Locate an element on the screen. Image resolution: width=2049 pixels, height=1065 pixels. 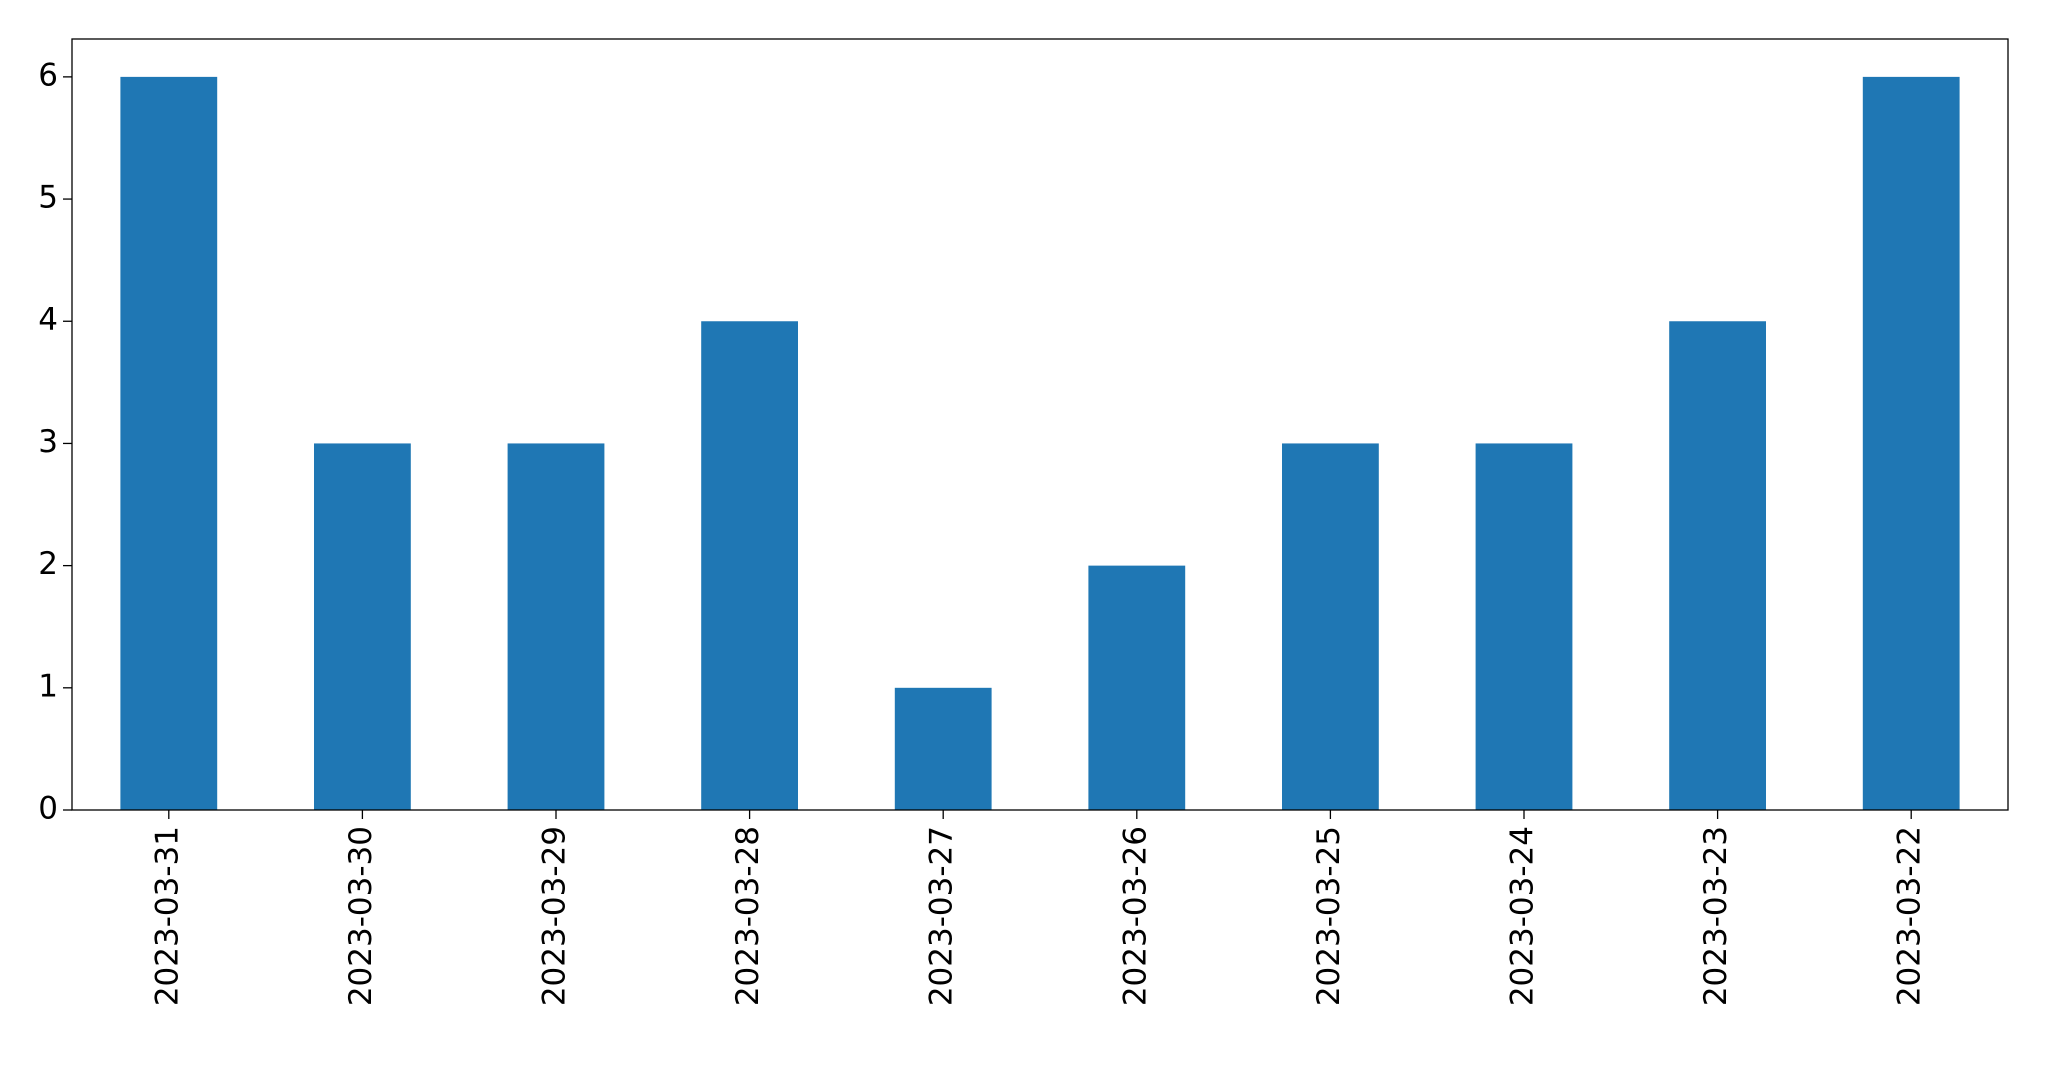
x-tick-label: 2023-03-31 is located at coordinates (167, 916).